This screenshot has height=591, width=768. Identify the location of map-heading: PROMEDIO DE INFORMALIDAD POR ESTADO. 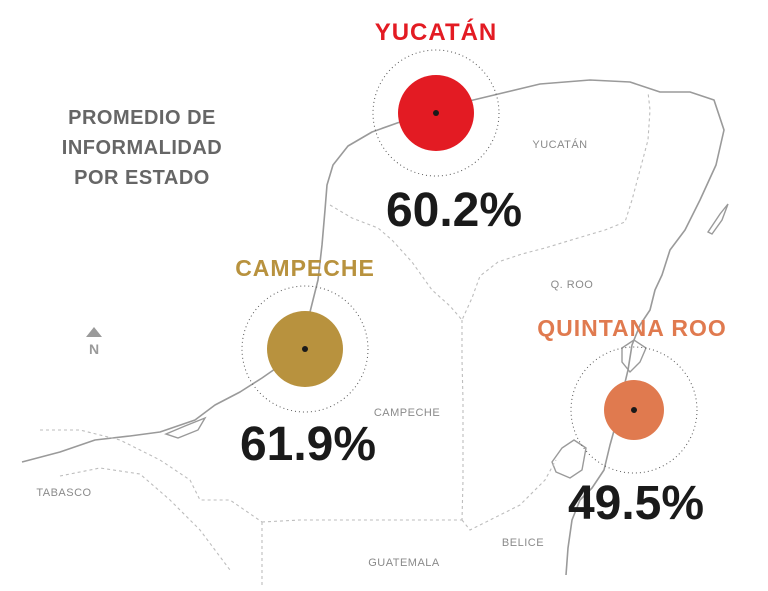
(142, 148).